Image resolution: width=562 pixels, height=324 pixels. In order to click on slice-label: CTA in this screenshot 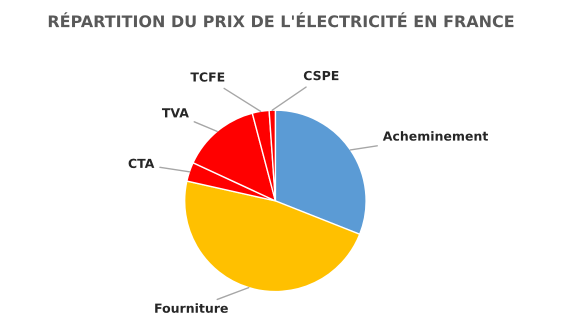, I will do `click(141, 163)`.